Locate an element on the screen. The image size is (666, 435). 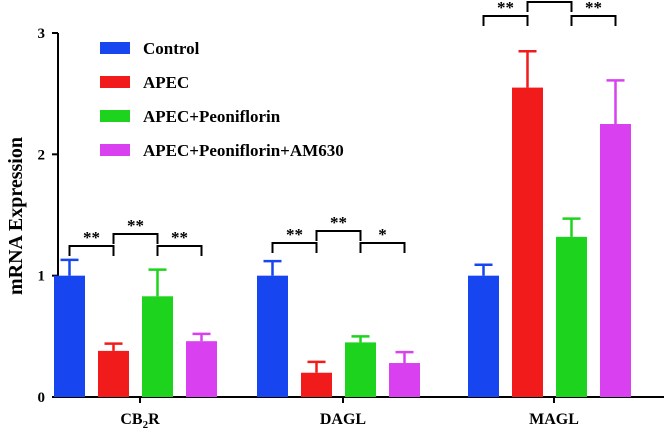
legend-label: APEC+Peoniflorin+AM630 is located at coordinates (243, 150).